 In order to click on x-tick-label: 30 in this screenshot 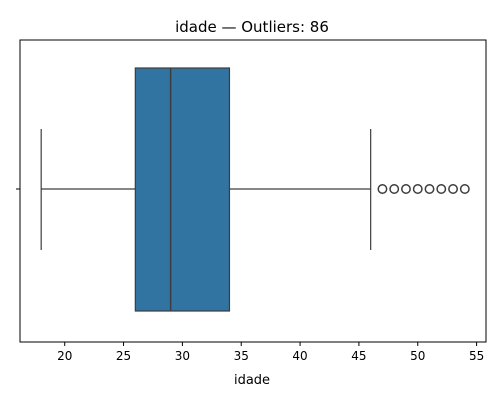, I will do `click(182, 356)`.